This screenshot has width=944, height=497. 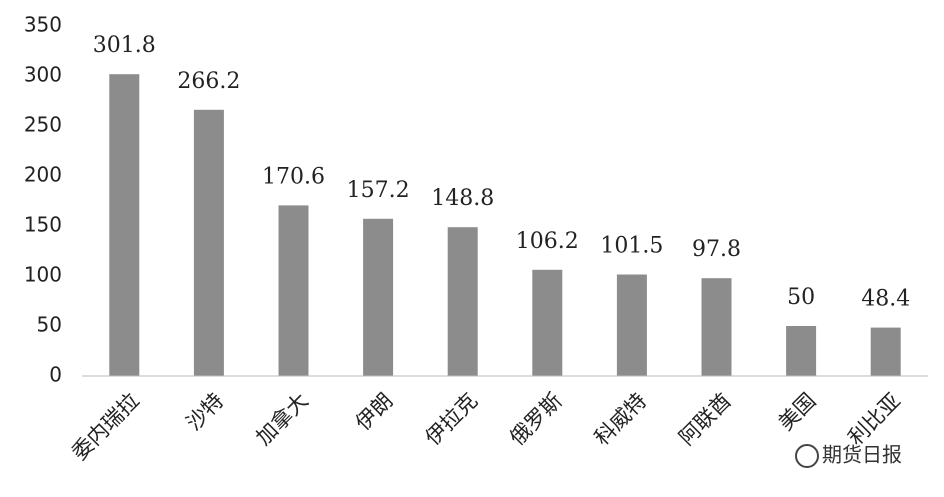 What do you see at coordinates (536, 419) in the screenshot?
I see `x-tick-label: 俄罗斯` at bounding box center [536, 419].